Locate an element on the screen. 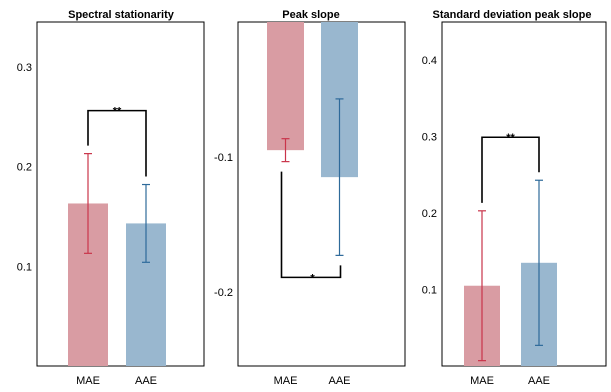  chart-title: Standard deviation peak slope is located at coordinates (512, 15).